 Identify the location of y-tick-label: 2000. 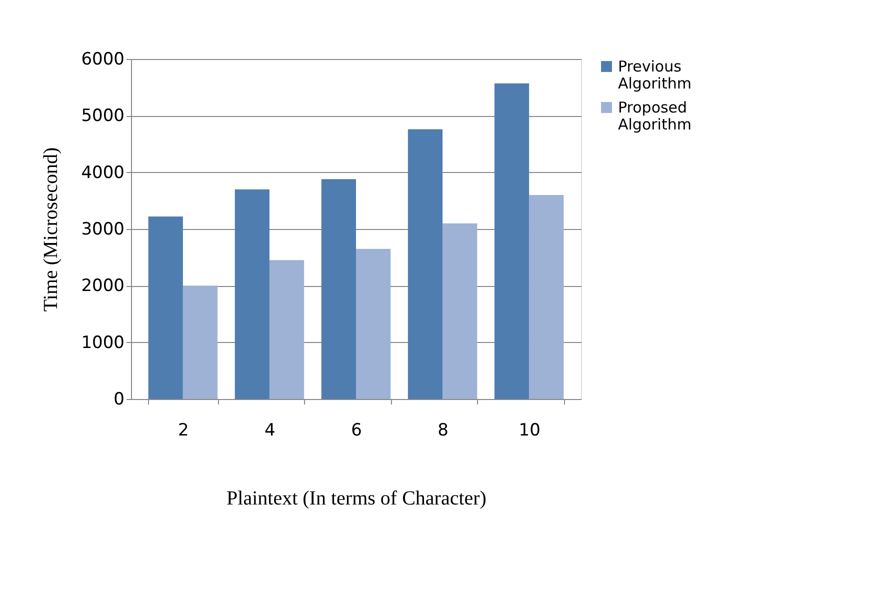
(102, 286).